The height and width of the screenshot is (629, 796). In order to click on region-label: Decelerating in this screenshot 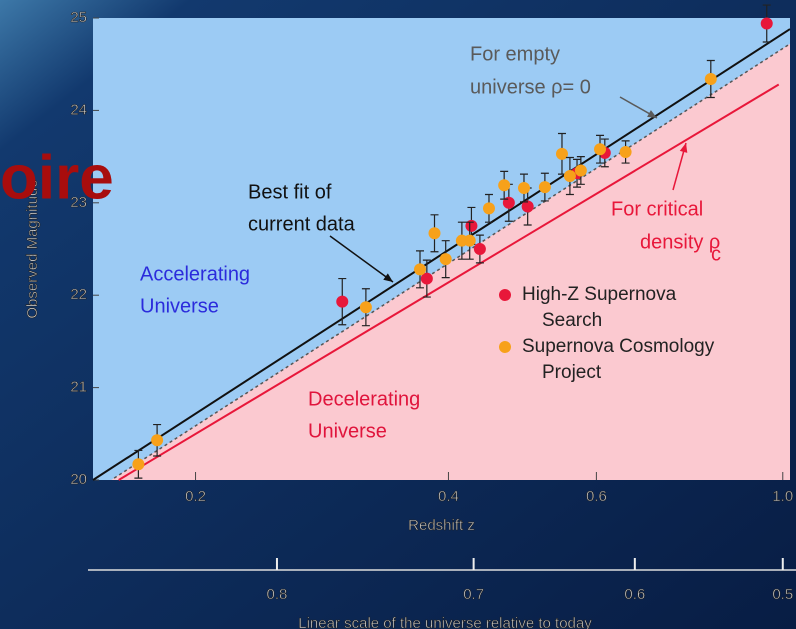, I will do `click(364, 399)`.